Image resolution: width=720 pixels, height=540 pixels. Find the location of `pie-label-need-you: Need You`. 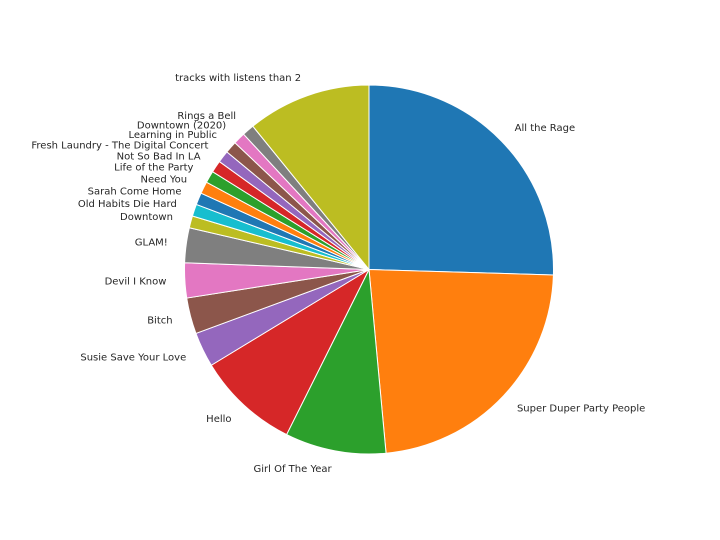

pie-label-need-you: Need You is located at coordinates (164, 179).